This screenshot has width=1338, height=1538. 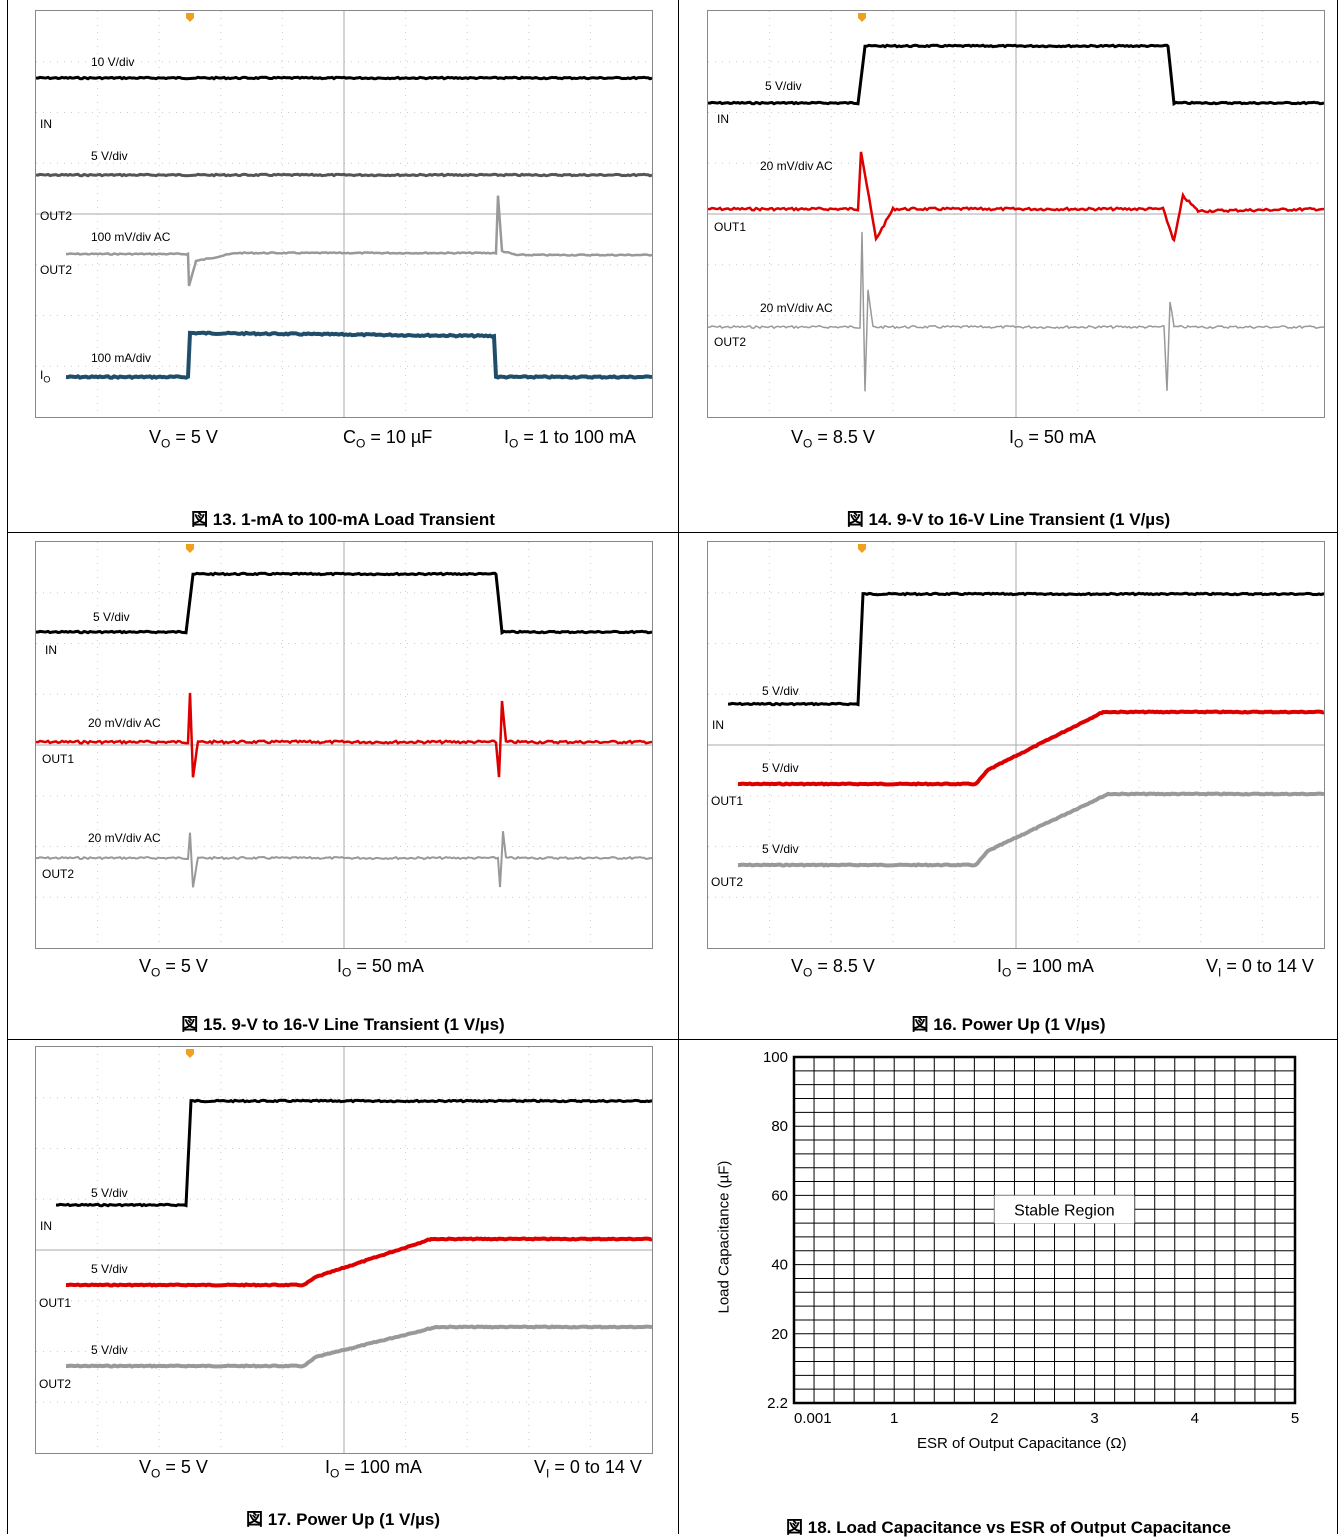 What do you see at coordinates (779, 1195) in the screenshot?
I see `y-tick-label: 60` at bounding box center [779, 1195].